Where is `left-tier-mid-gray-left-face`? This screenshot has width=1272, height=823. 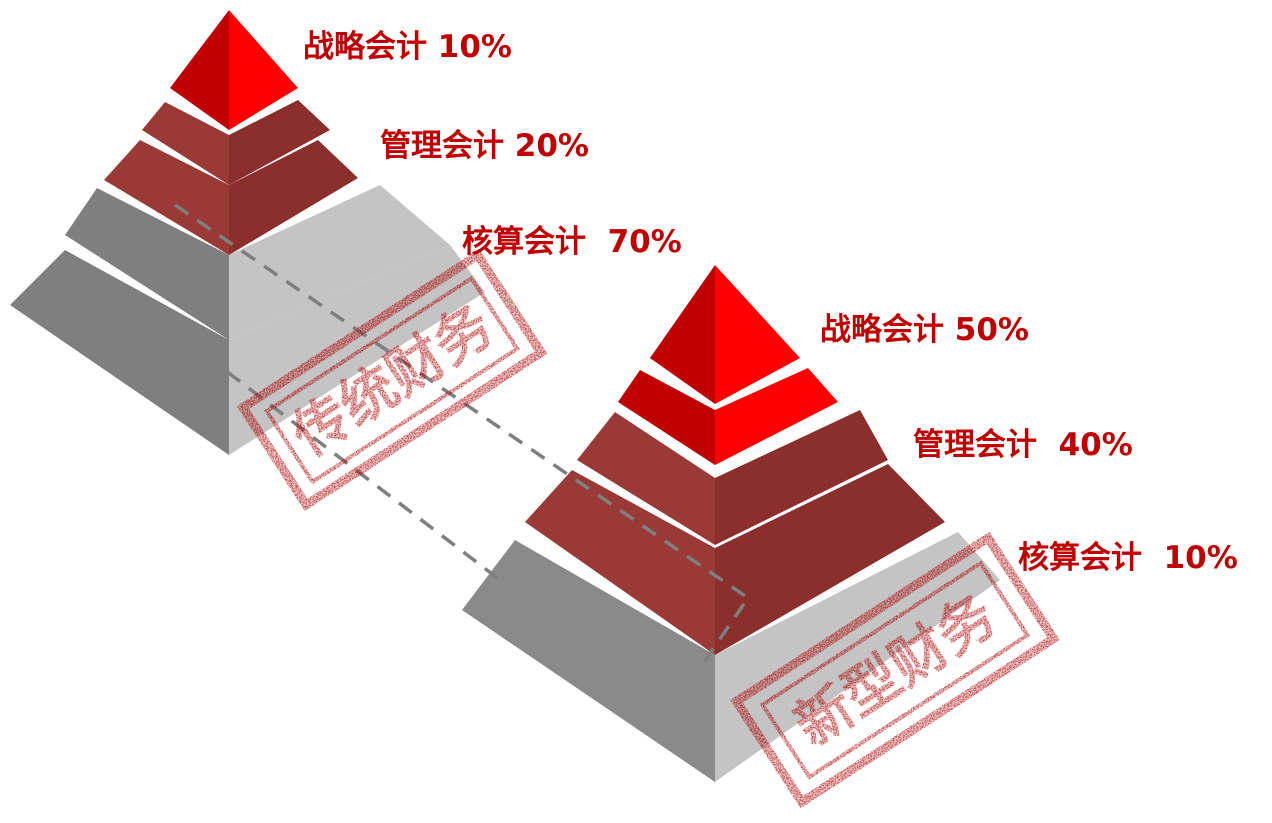 left-tier-mid-gray-left-face is located at coordinates (147, 264).